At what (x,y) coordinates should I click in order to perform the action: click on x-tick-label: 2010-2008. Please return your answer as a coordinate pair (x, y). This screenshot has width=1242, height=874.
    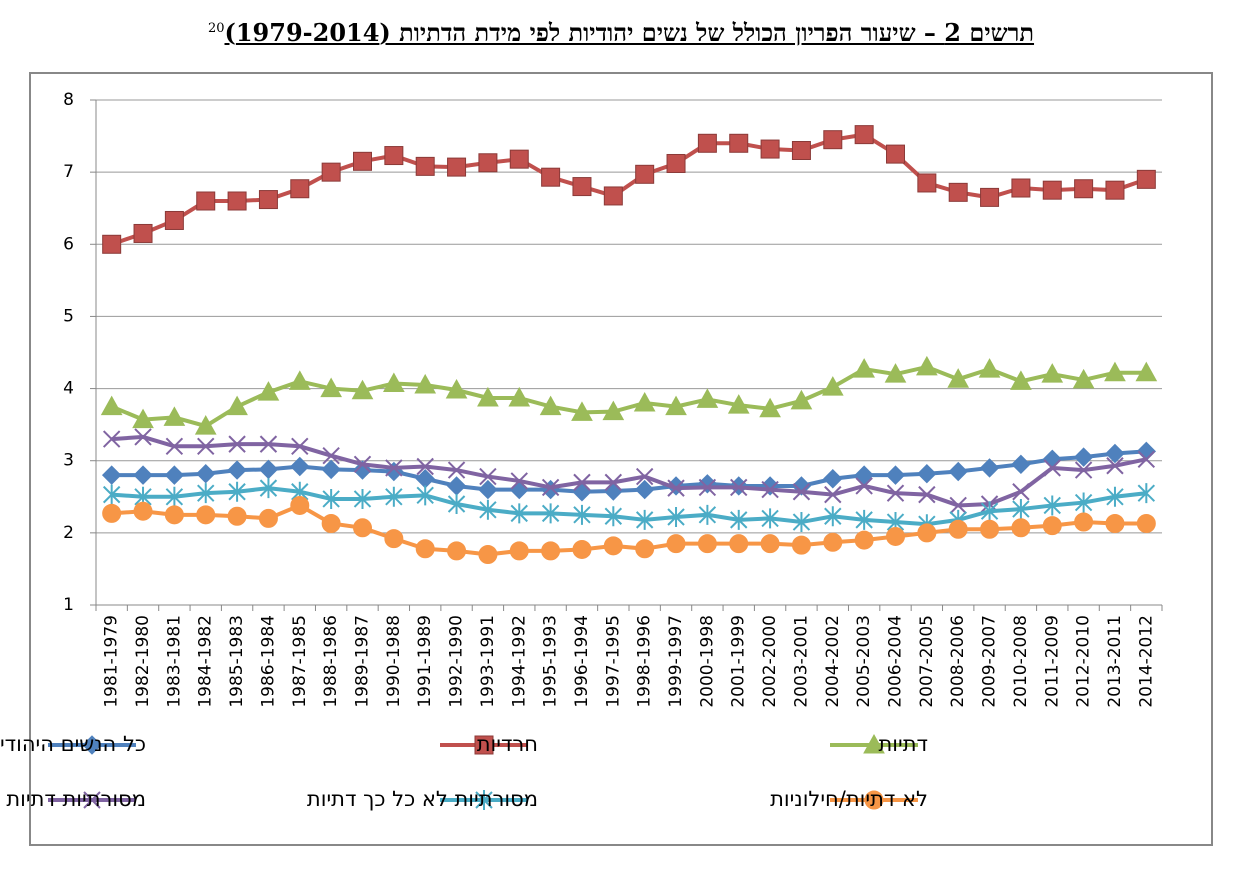
    Looking at the image, I should click on (1021, 661).